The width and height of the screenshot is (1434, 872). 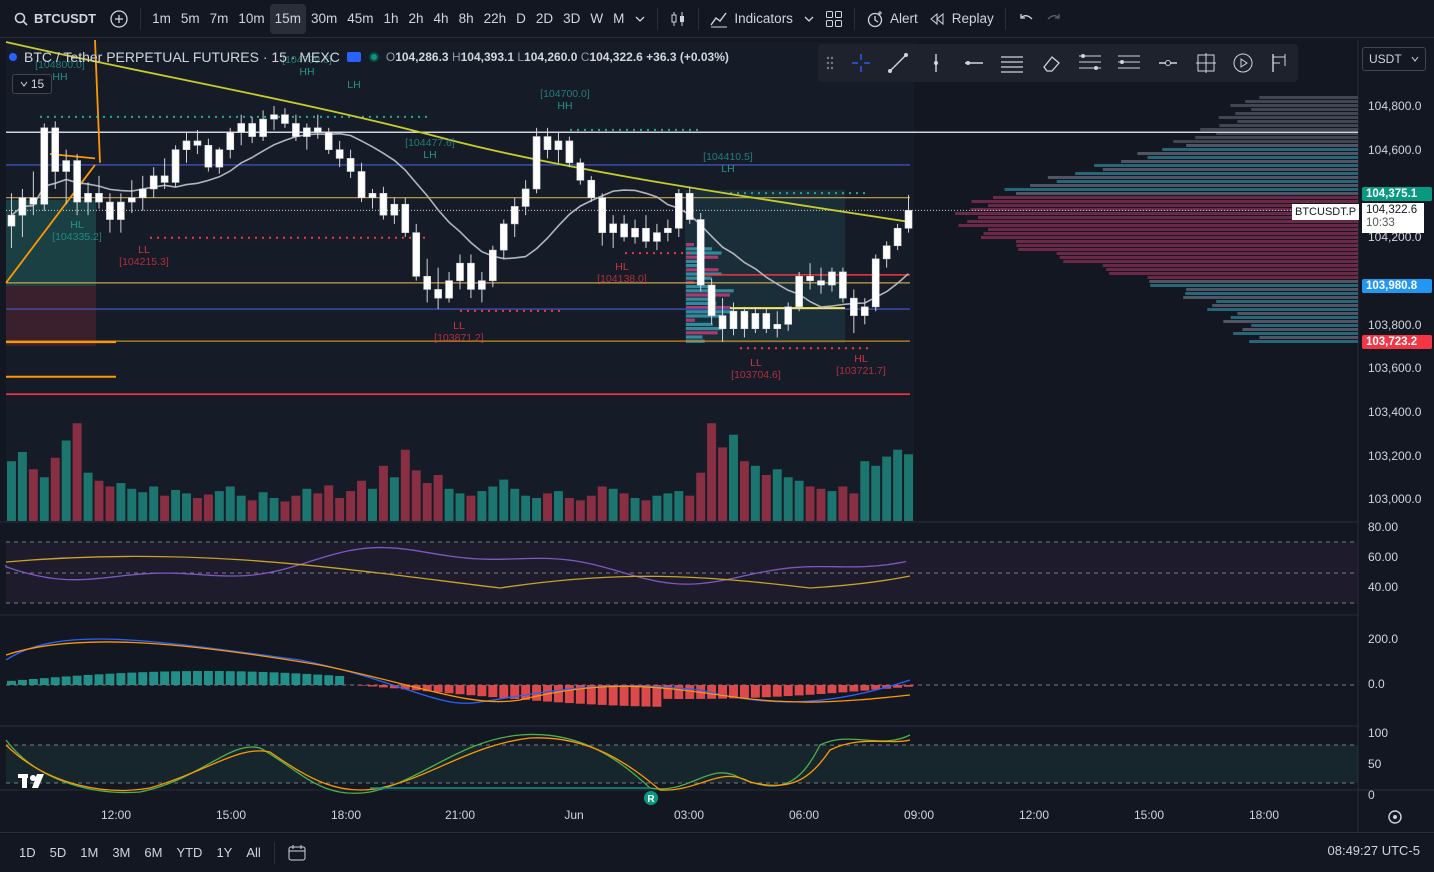 I want to click on replay-button: Replay, so click(x=961, y=19).